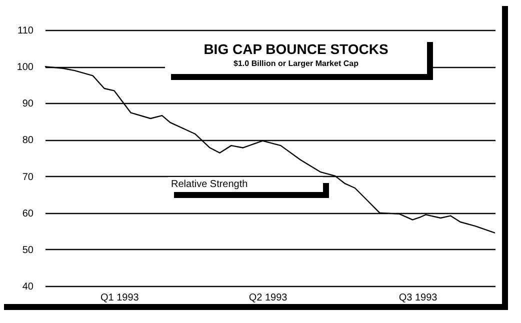  I want to click on x-tick-label: Q3 1993, so click(418, 298).